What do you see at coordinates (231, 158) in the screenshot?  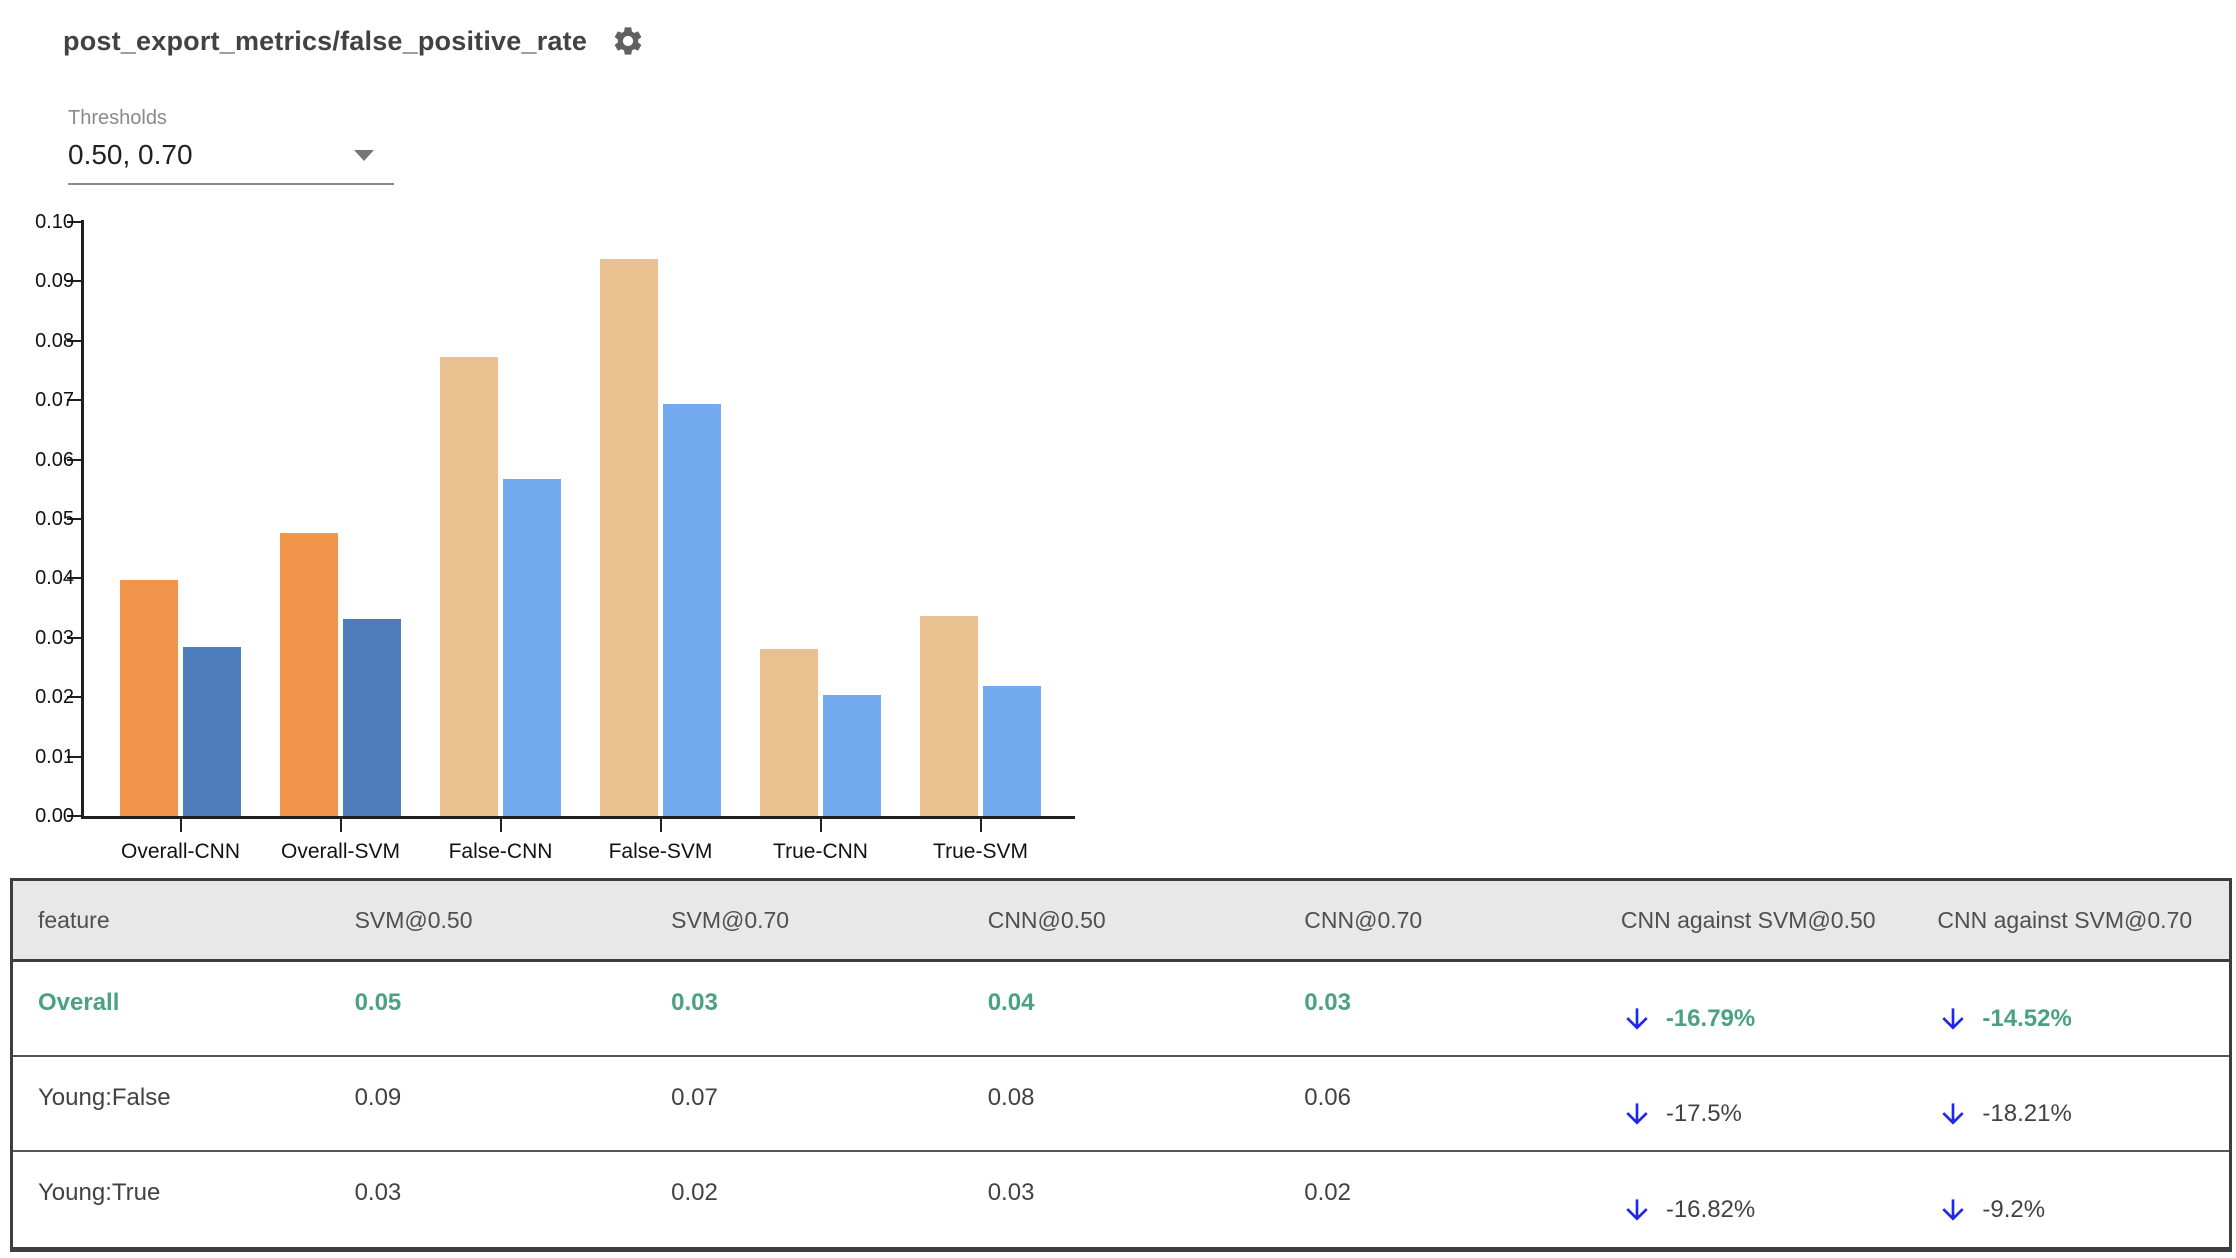 I see `thresholds-select: 0.50, 0.70` at bounding box center [231, 158].